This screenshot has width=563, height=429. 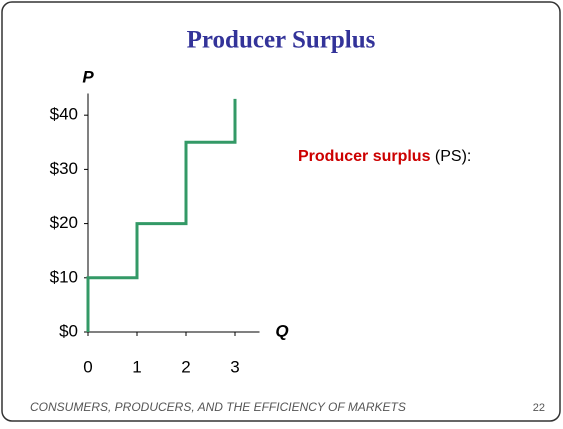 I want to click on y-axis-label: P, so click(x=88, y=76).